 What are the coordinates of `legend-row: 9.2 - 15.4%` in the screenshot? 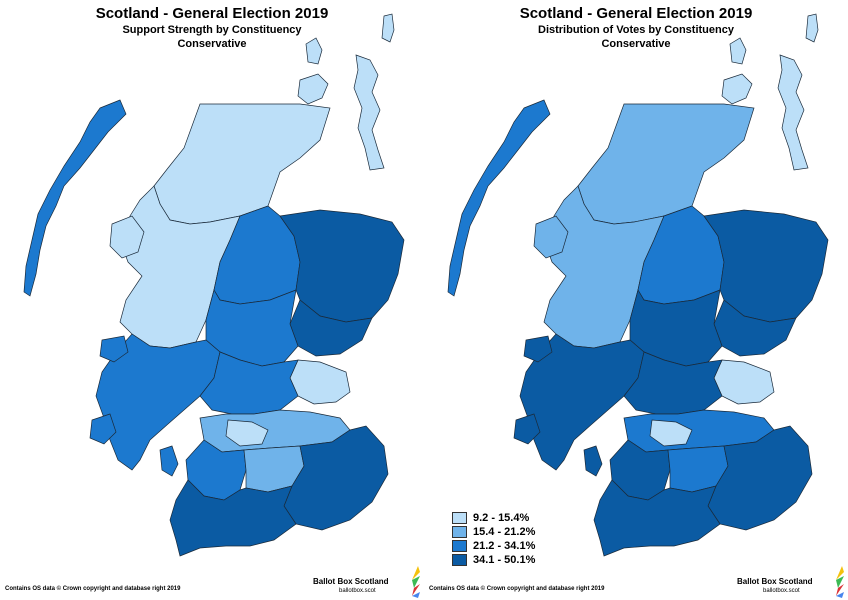 It's located at (493, 518).